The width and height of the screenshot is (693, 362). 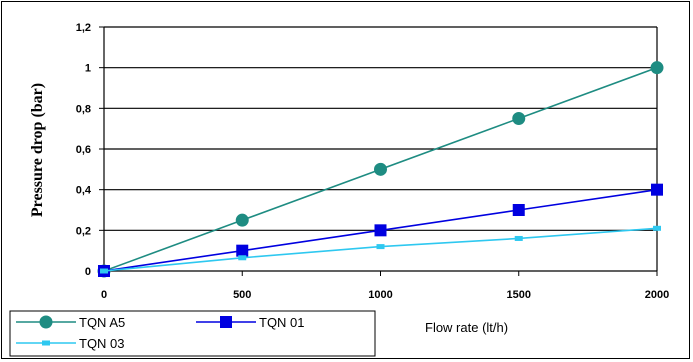 I want to click on legend-label: TQN 03, so click(x=102, y=343).